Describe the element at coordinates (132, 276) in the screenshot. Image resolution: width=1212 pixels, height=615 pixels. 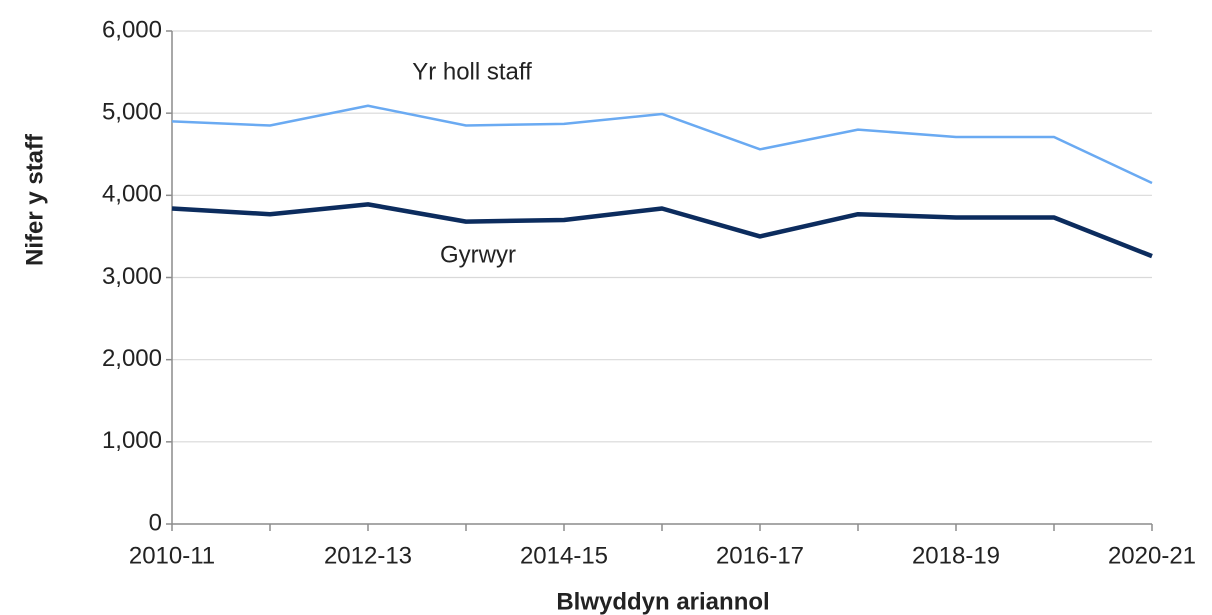
I see `y-tick-label: 3,000` at that location.